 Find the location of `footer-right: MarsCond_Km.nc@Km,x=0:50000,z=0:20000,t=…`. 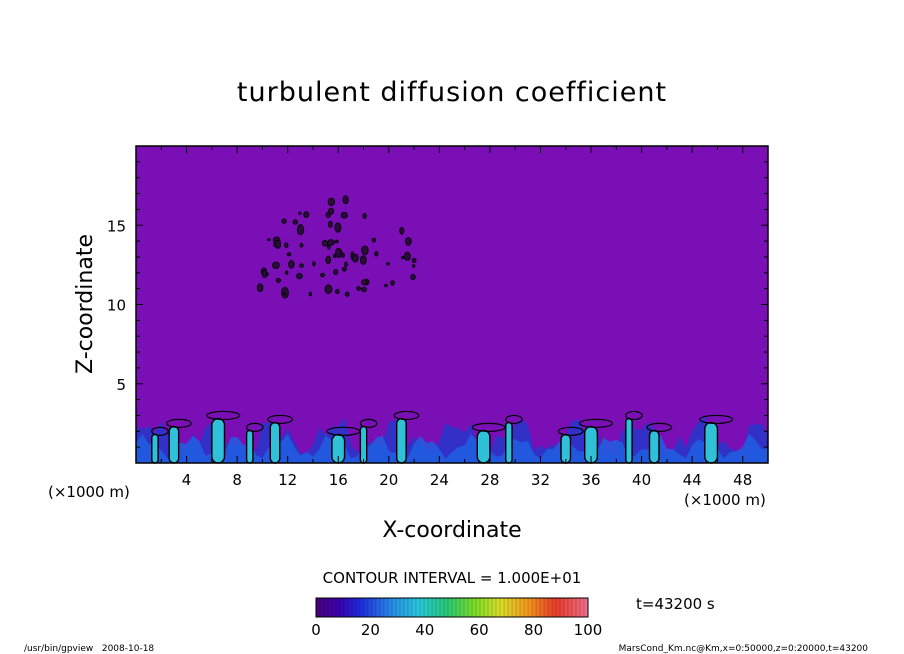

footer-right: MarsCond_Km.nc@Km,x=0:50000,z=0:20000,t=… is located at coordinates (744, 649).